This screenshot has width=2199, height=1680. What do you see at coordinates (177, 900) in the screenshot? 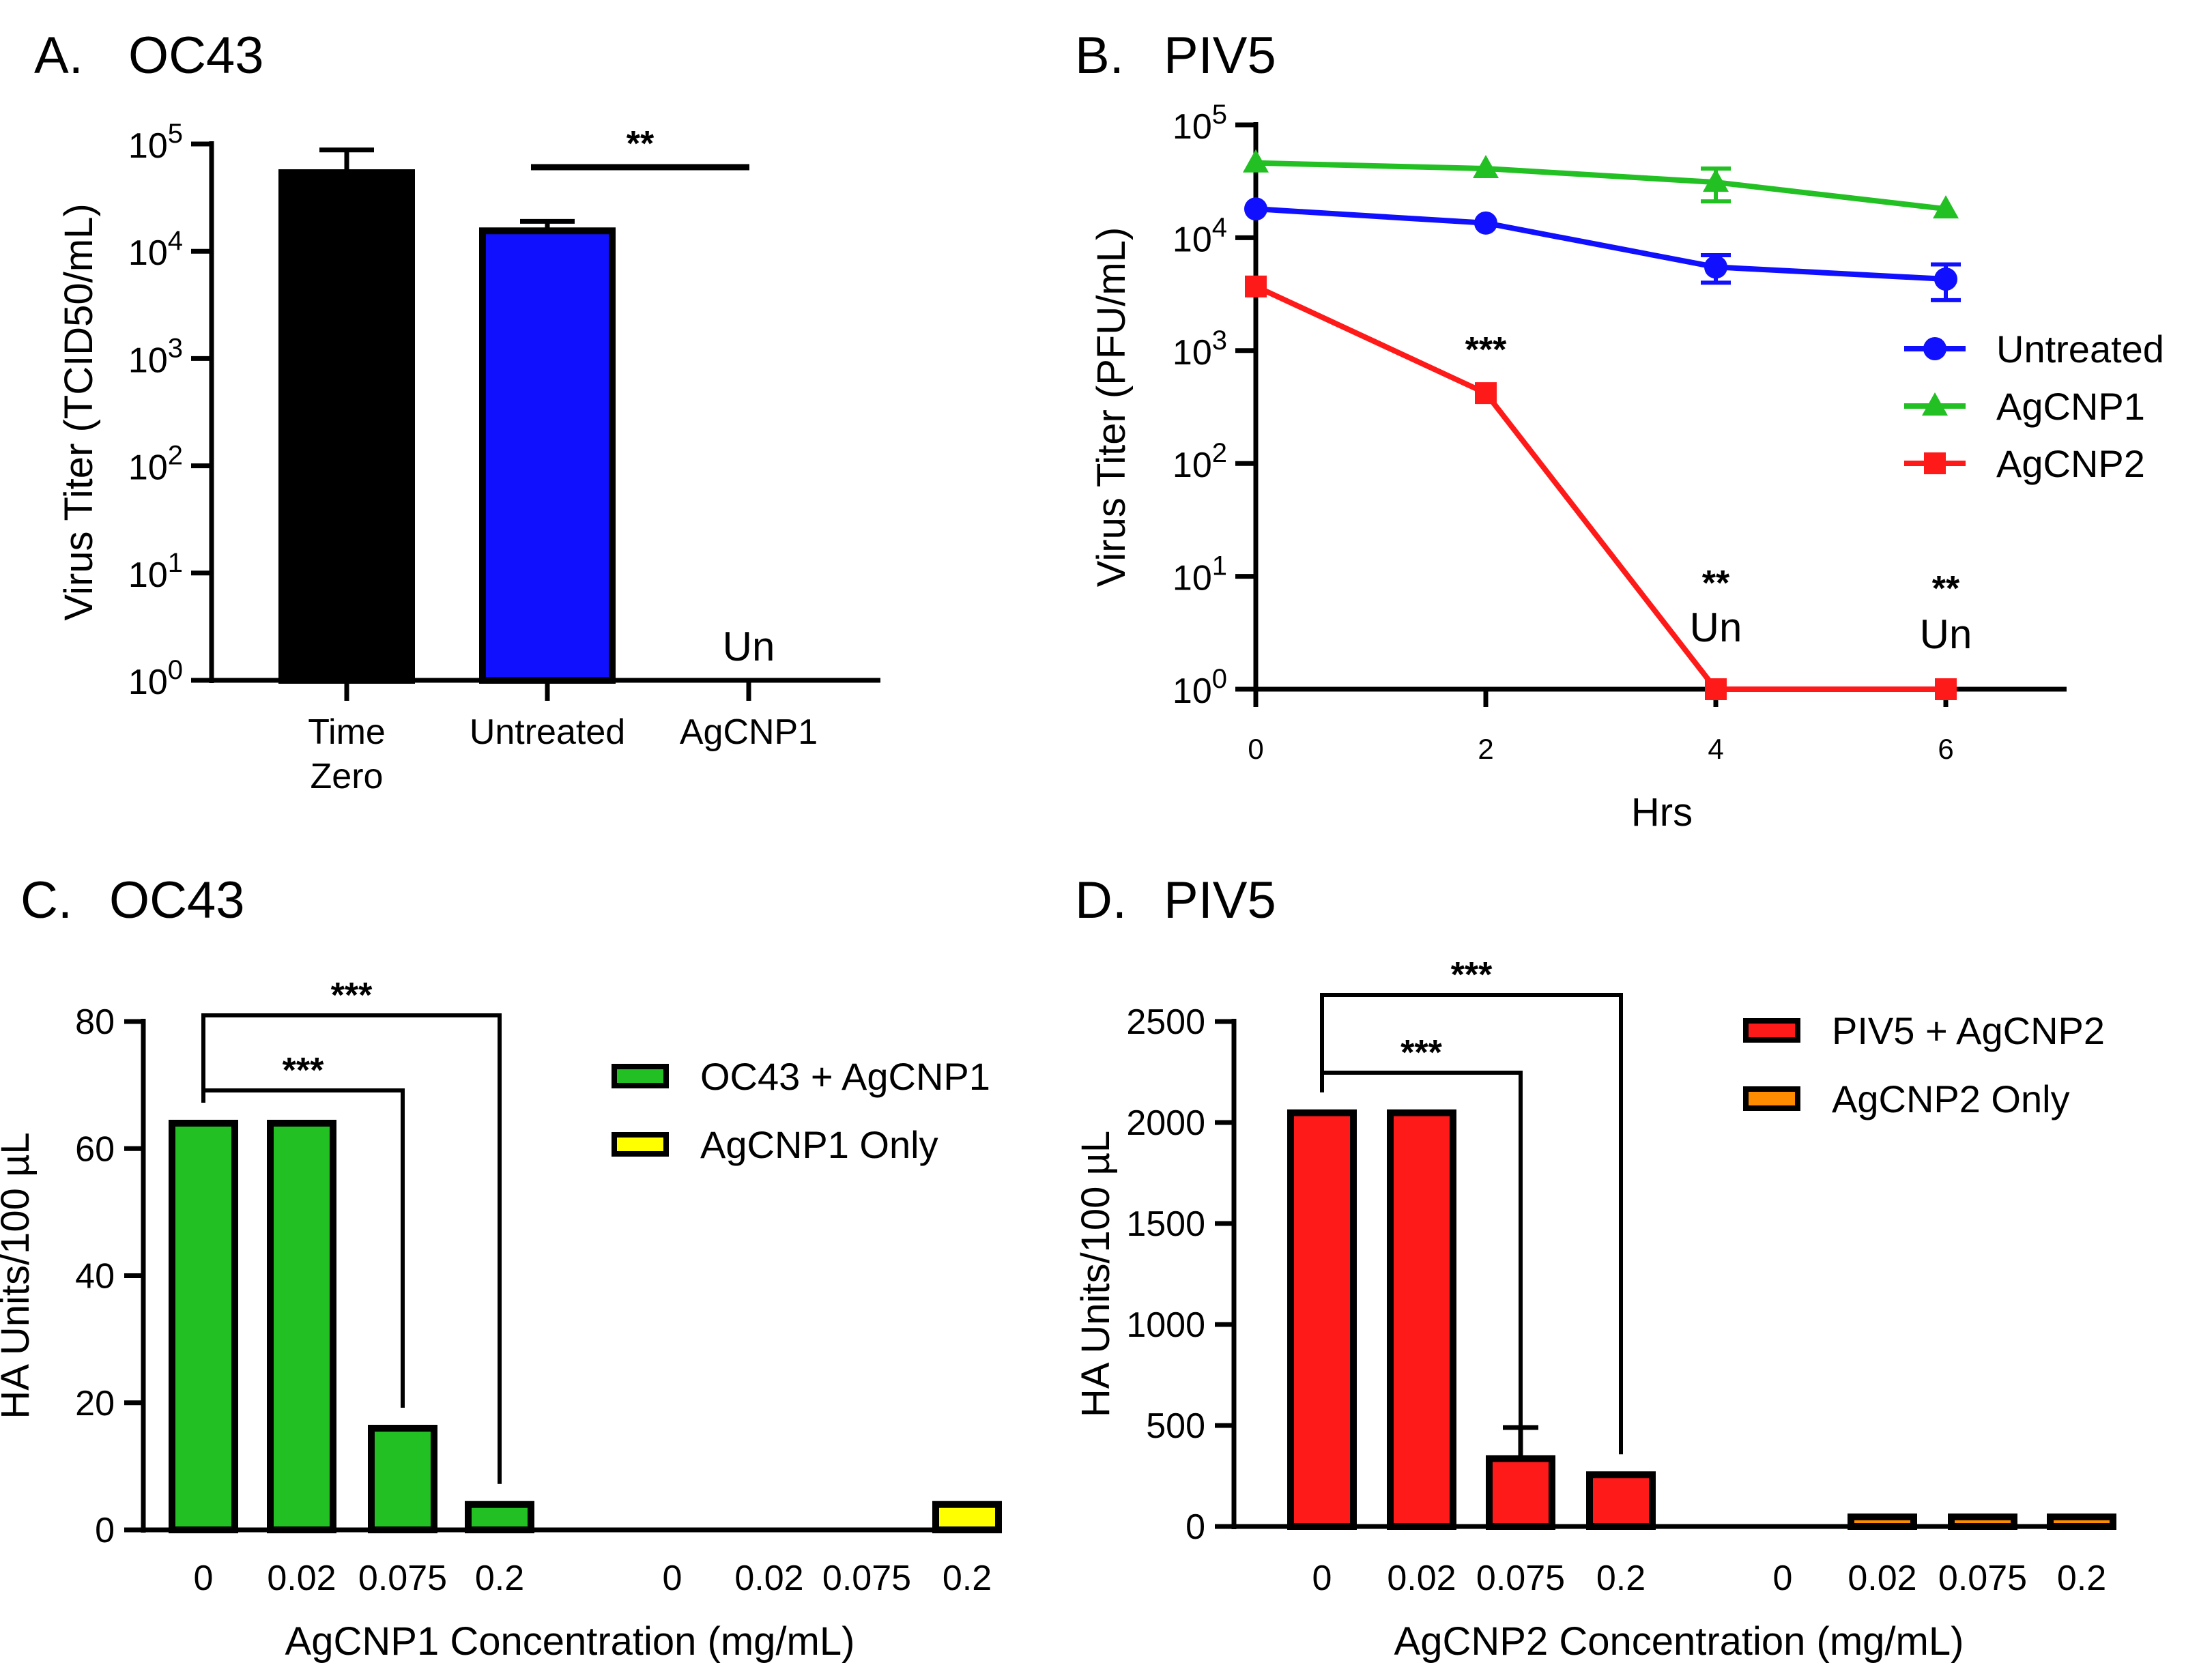
I see `panel-c-title: OC43` at bounding box center [177, 900].